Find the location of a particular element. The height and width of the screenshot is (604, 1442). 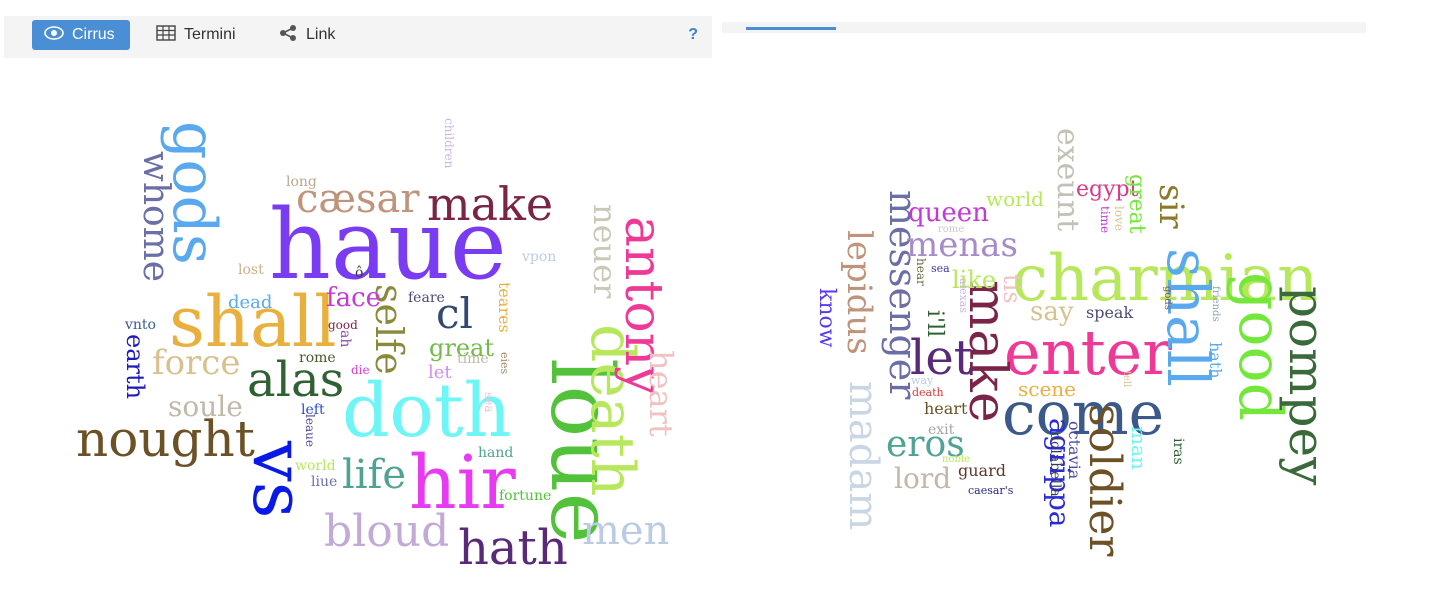

right-cloud-word-33: heart is located at coordinates (946, 408).